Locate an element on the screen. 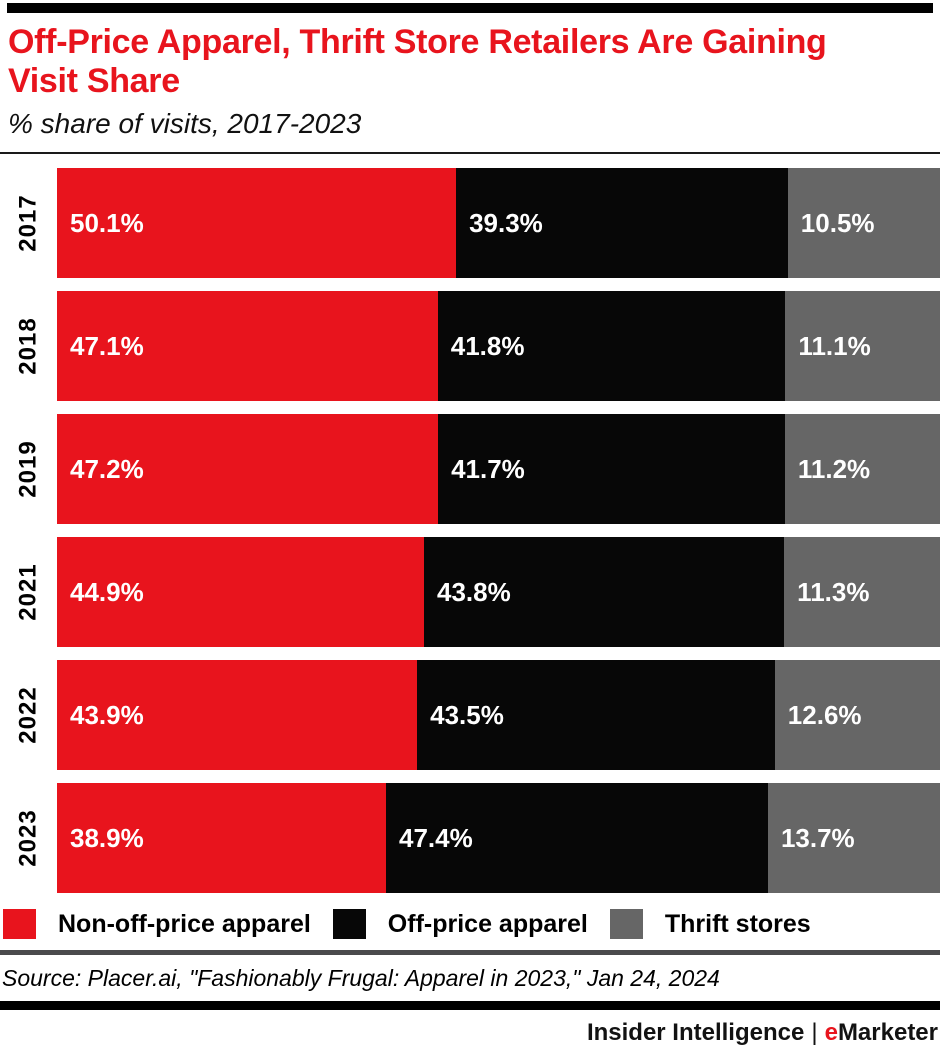  segment-value-label: 10.5% is located at coordinates (837, 222).